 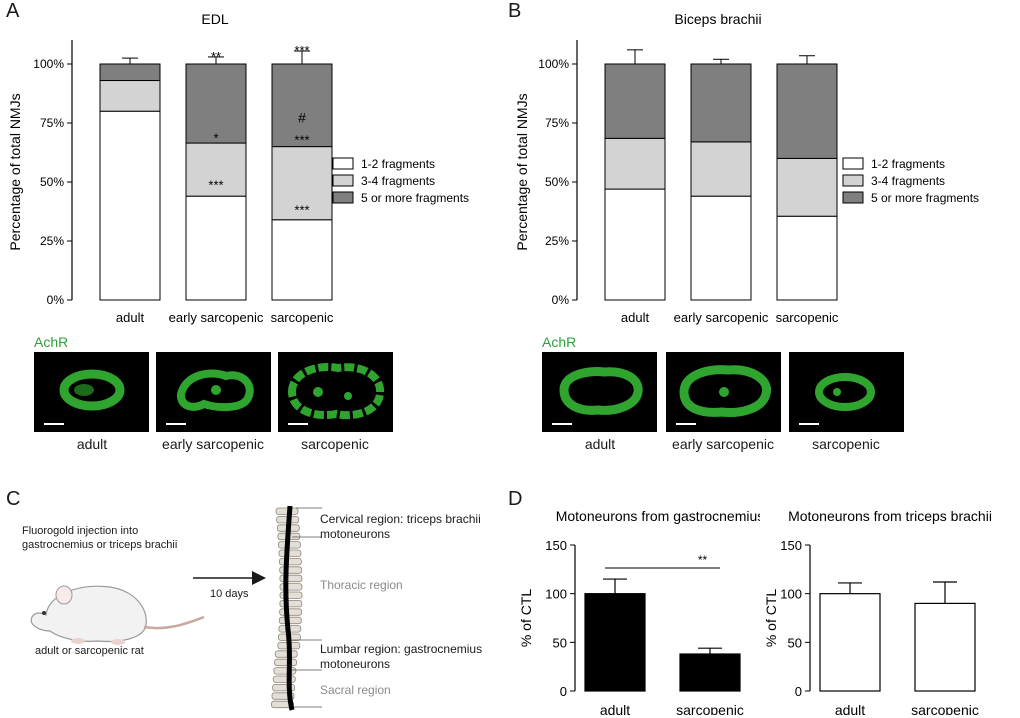 I want to click on significance-marker: *, so click(x=215, y=137).